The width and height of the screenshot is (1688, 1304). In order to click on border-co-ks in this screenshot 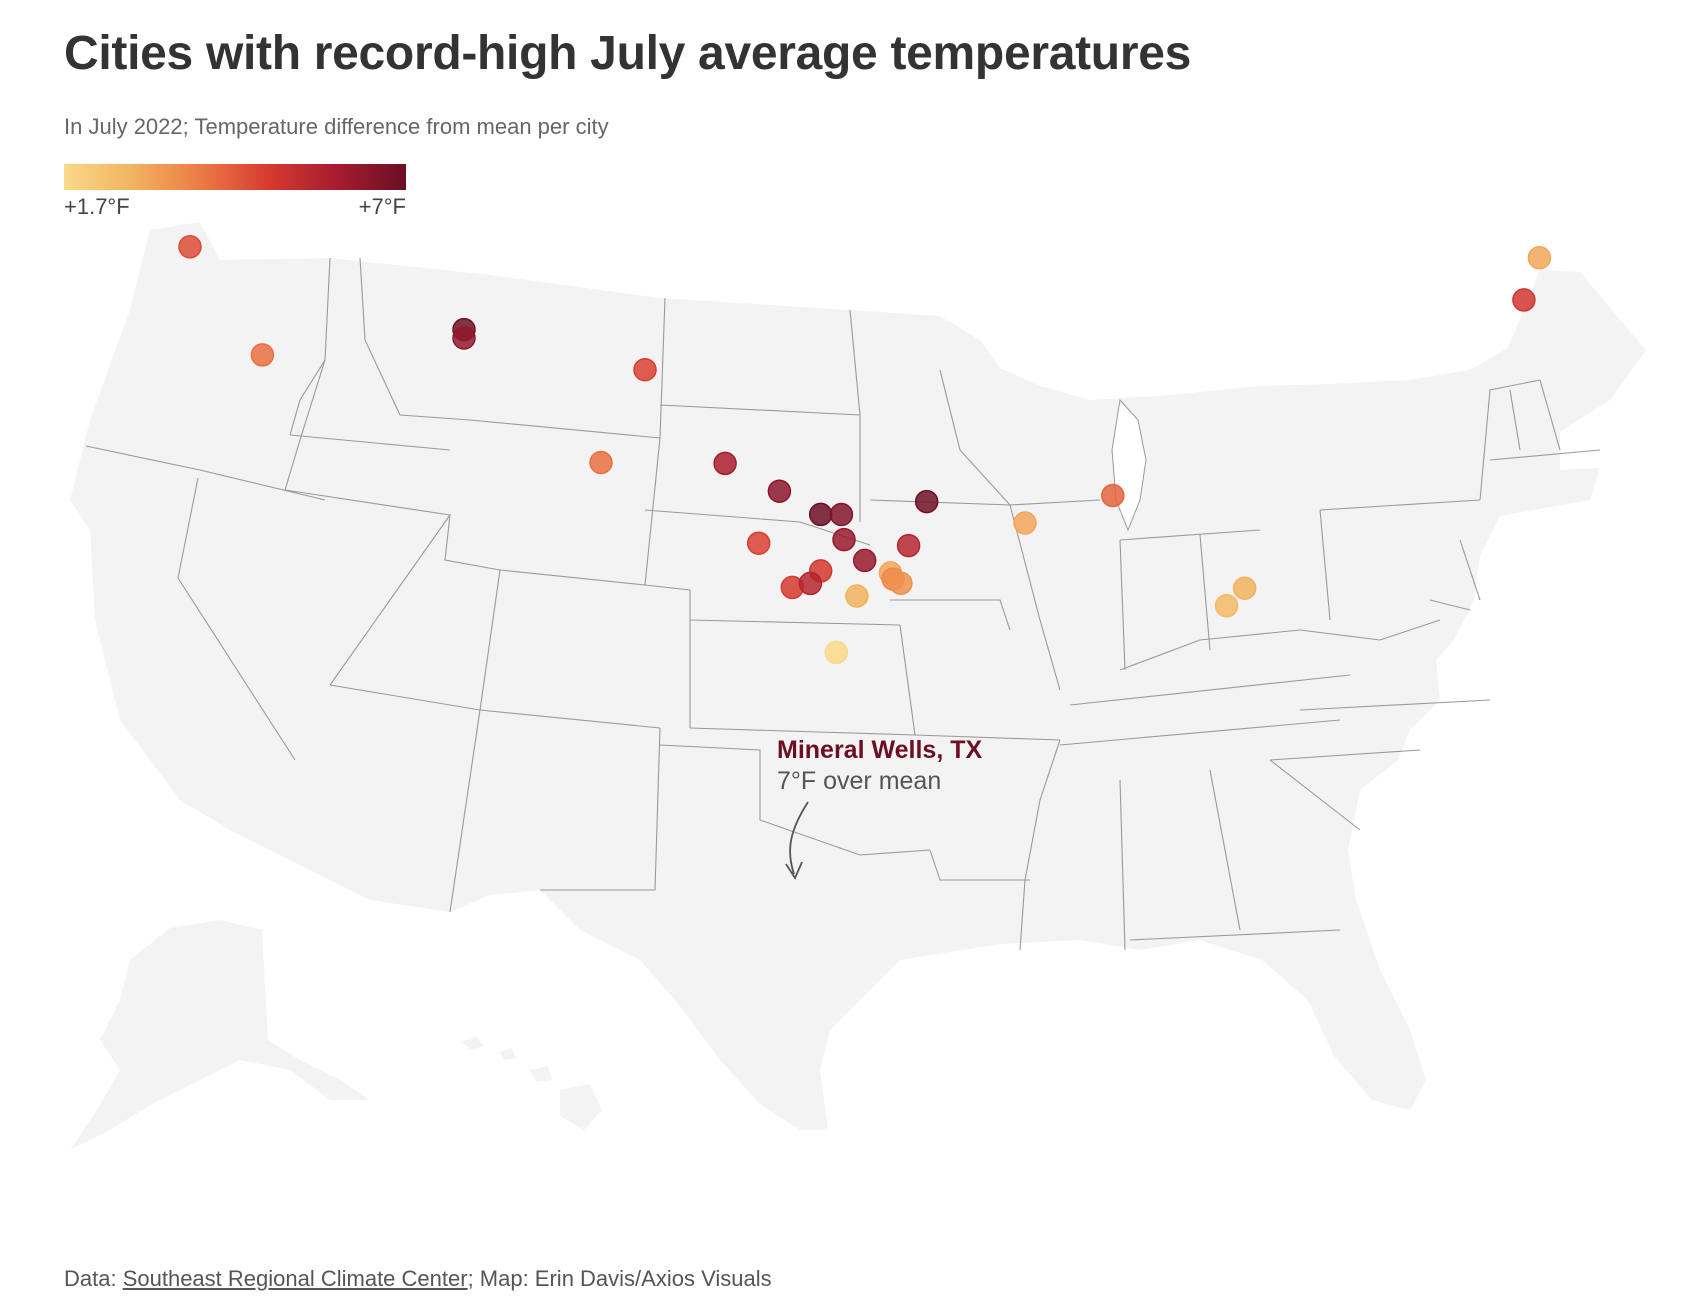, I will do `click(667, 656)`.